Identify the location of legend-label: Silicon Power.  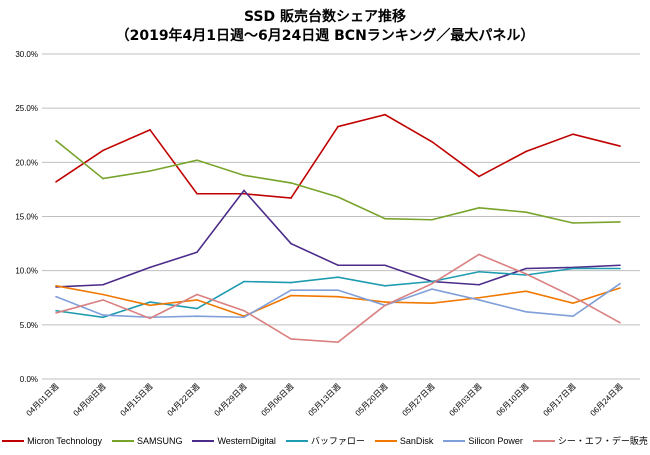
(495, 440).